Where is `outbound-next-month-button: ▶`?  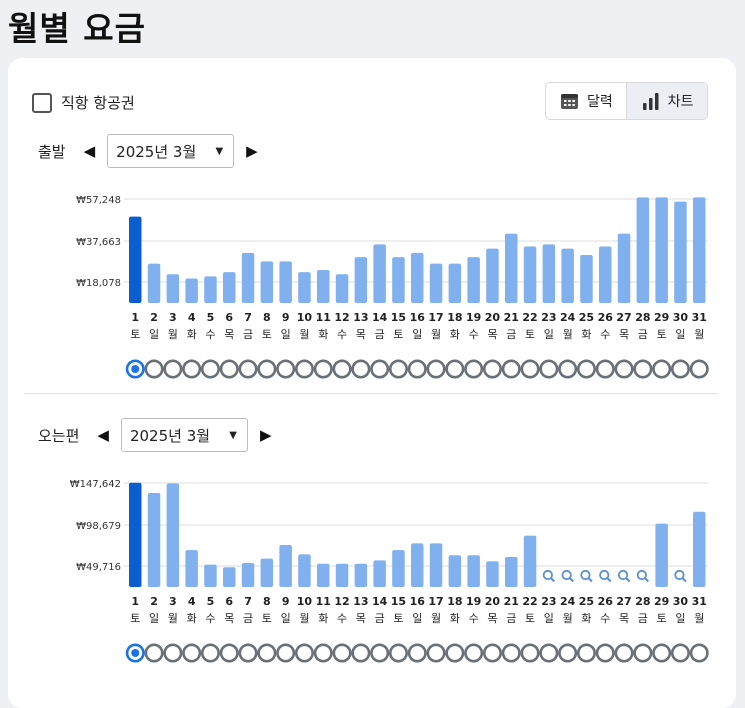 outbound-next-month-button: ▶ is located at coordinates (252, 151).